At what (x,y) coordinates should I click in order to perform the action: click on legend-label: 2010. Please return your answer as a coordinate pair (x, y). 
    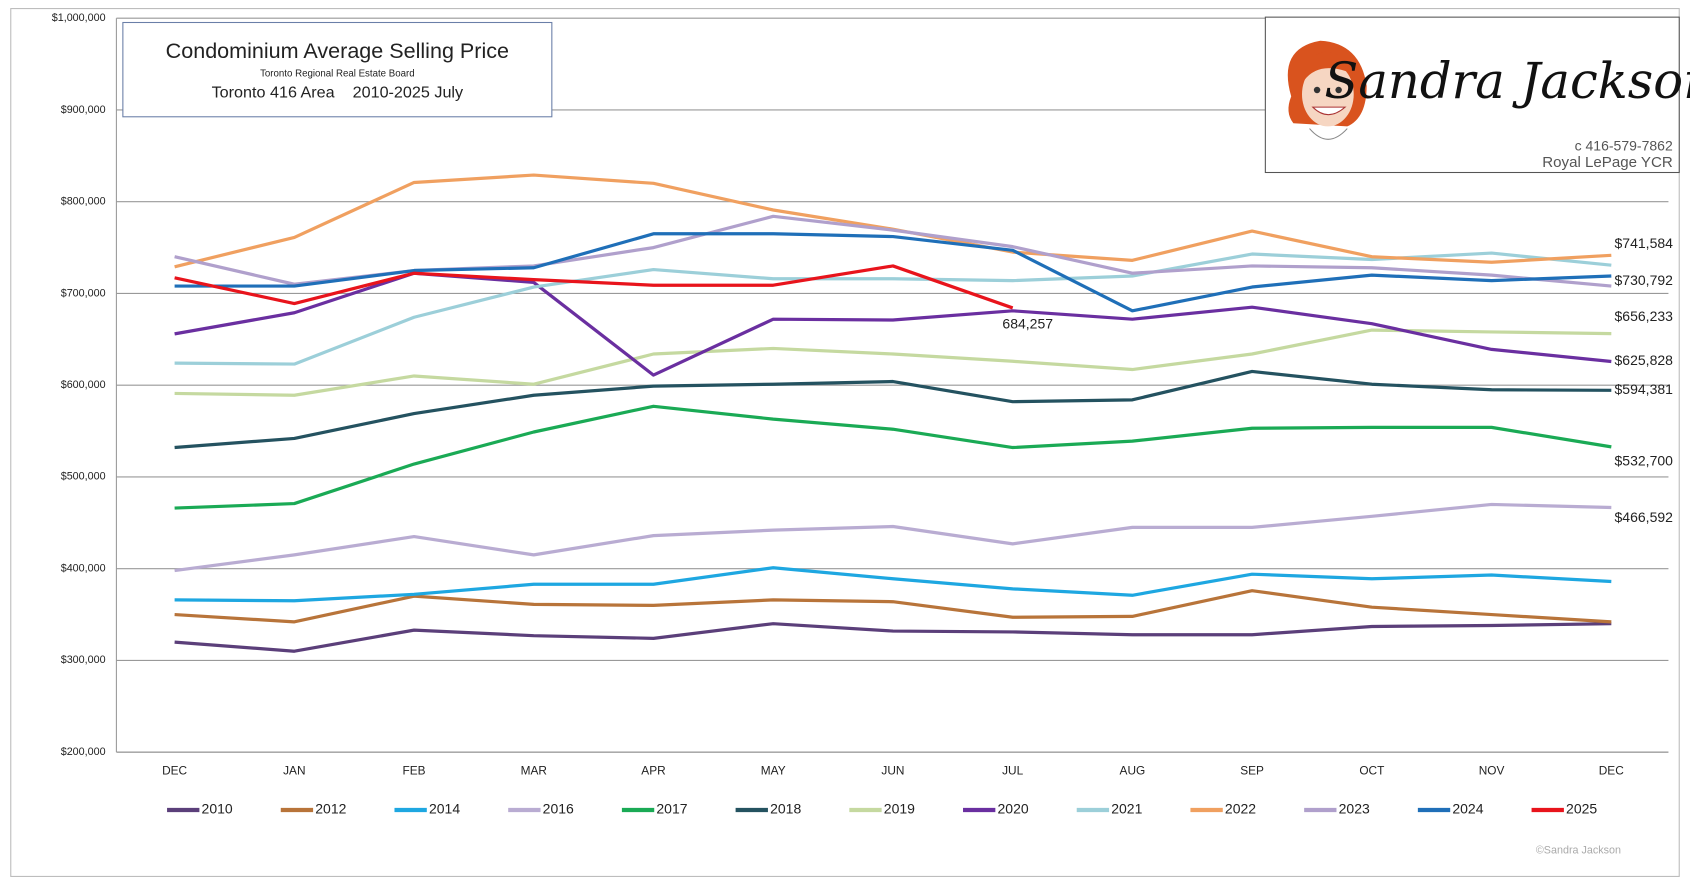
    Looking at the image, I should click on (217, 809).